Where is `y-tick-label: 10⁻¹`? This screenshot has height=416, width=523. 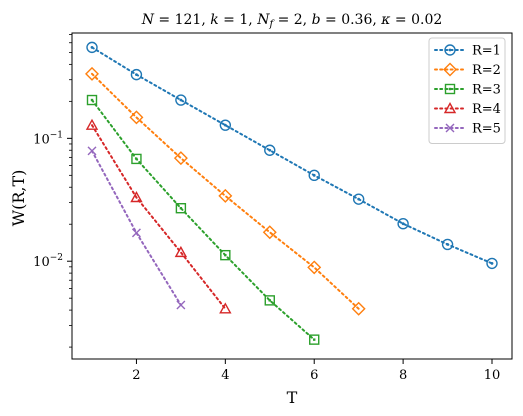 y-tick-label: 10⁻¹ is located at coordinates (48, 138).